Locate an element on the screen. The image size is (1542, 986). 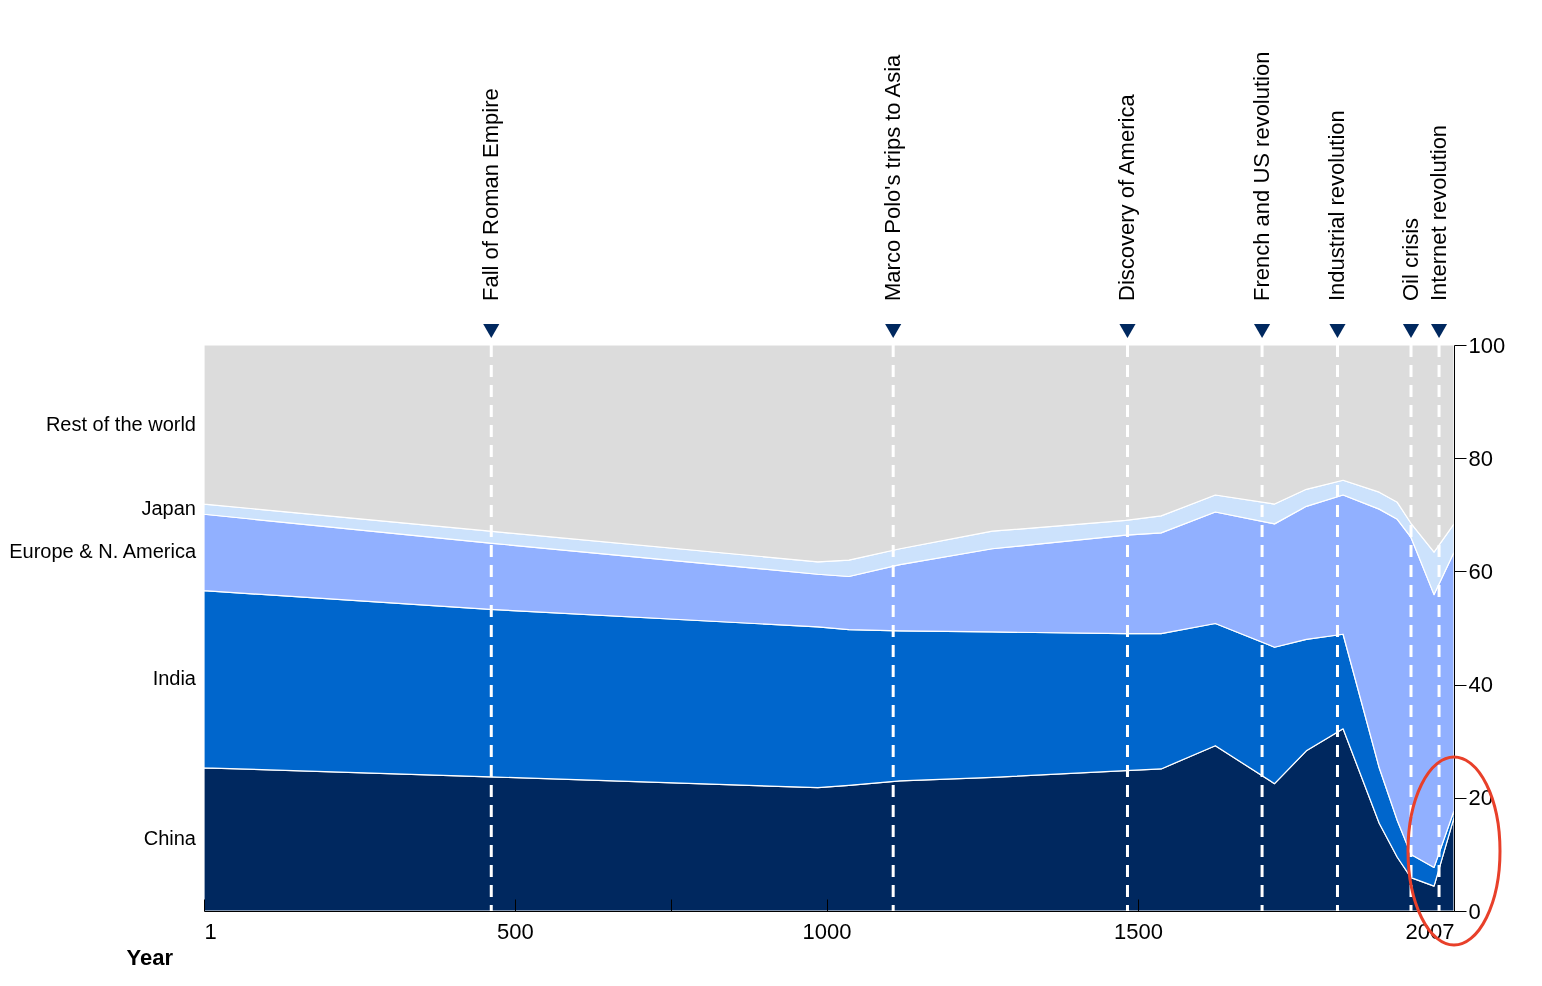
series-label: India is located at coordinates (174, 678).